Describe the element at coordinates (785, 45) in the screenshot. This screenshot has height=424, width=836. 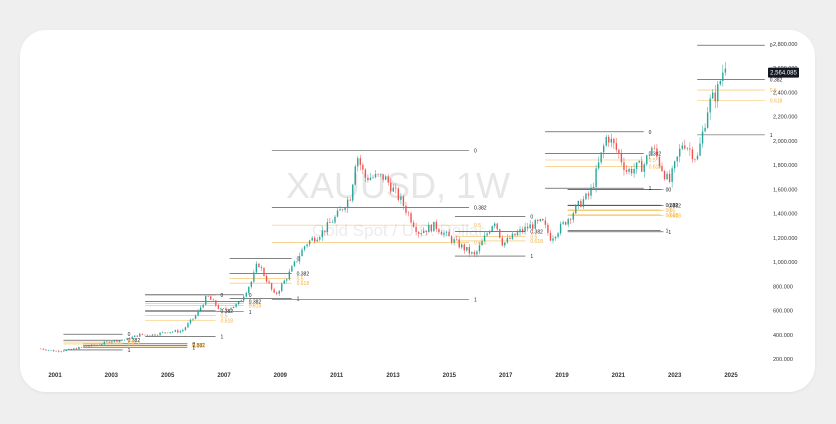
I see `y-tick-label: 2,800.000` at that location.